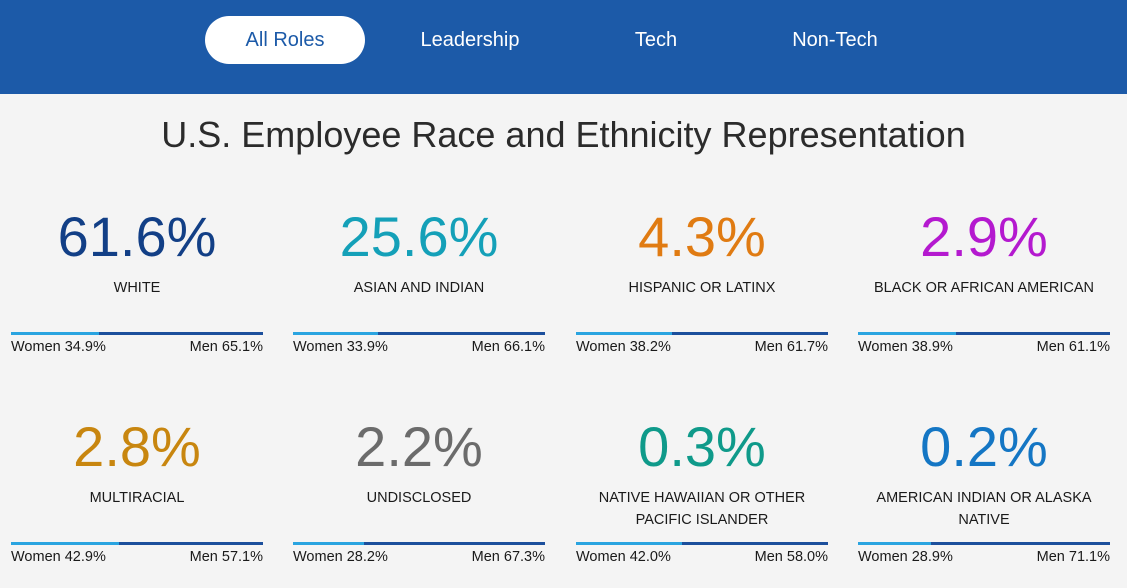  What do you see at coordinates (702, 236) in the screenshot?
I see `stat-percentage: 4.3%` at bounding box center [702, 236].